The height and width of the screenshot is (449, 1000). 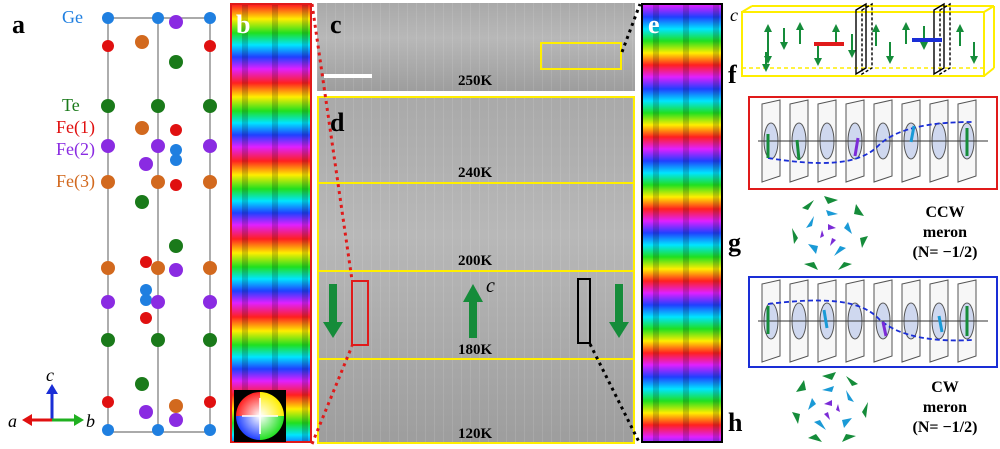 I want to click on axis-label-a: a, so click(x=12, y=421).